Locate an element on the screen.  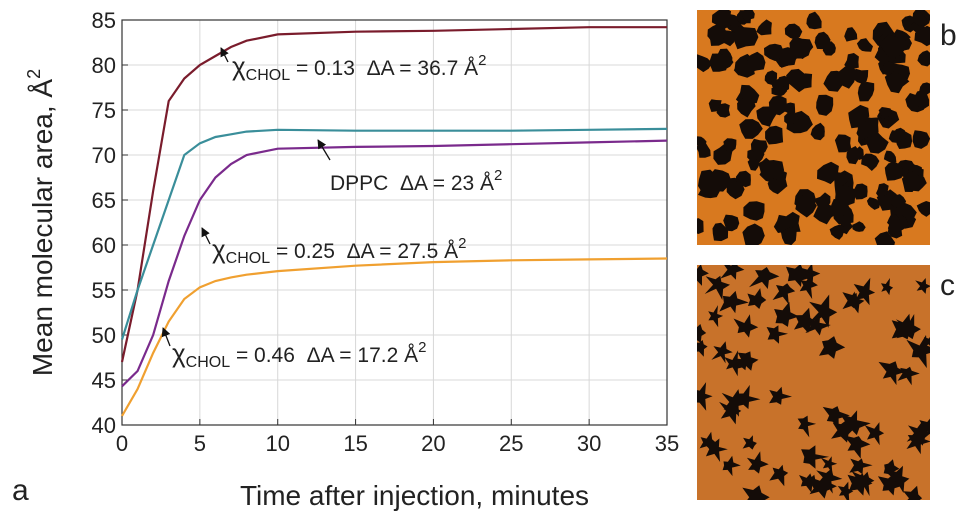
annotation: DPPC ΔA = 23 Å2 is located at coordinates (416, 181).